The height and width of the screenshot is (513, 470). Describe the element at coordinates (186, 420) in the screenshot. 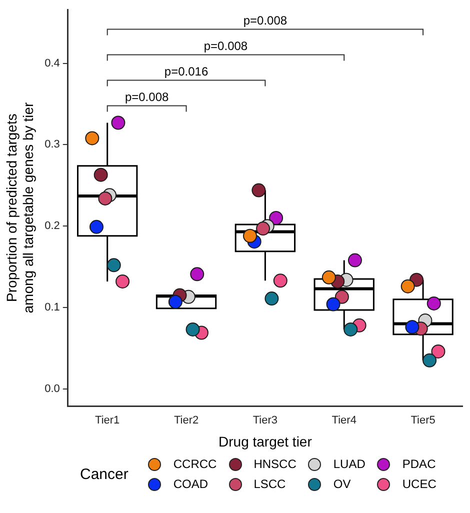

I see `x-tick-label: Tier2` at that location.